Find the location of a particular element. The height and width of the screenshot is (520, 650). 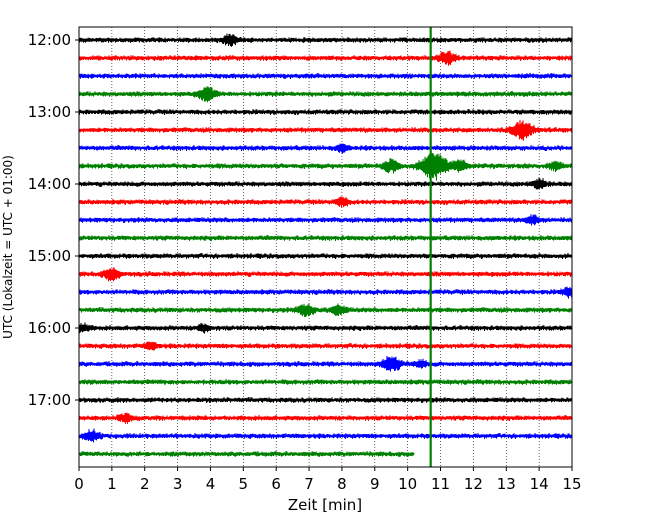

x-tick-label: 6 is located at coordinates (276, 484).